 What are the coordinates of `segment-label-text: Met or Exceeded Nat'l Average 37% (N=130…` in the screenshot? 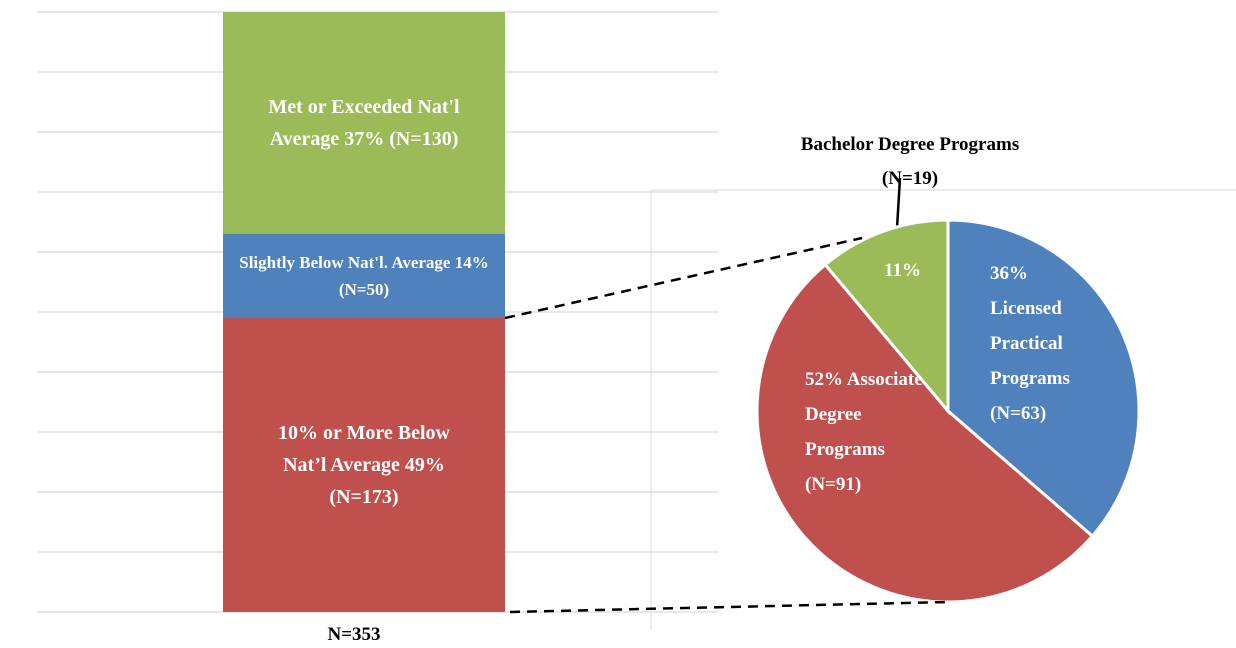 It's located at (364, 123).